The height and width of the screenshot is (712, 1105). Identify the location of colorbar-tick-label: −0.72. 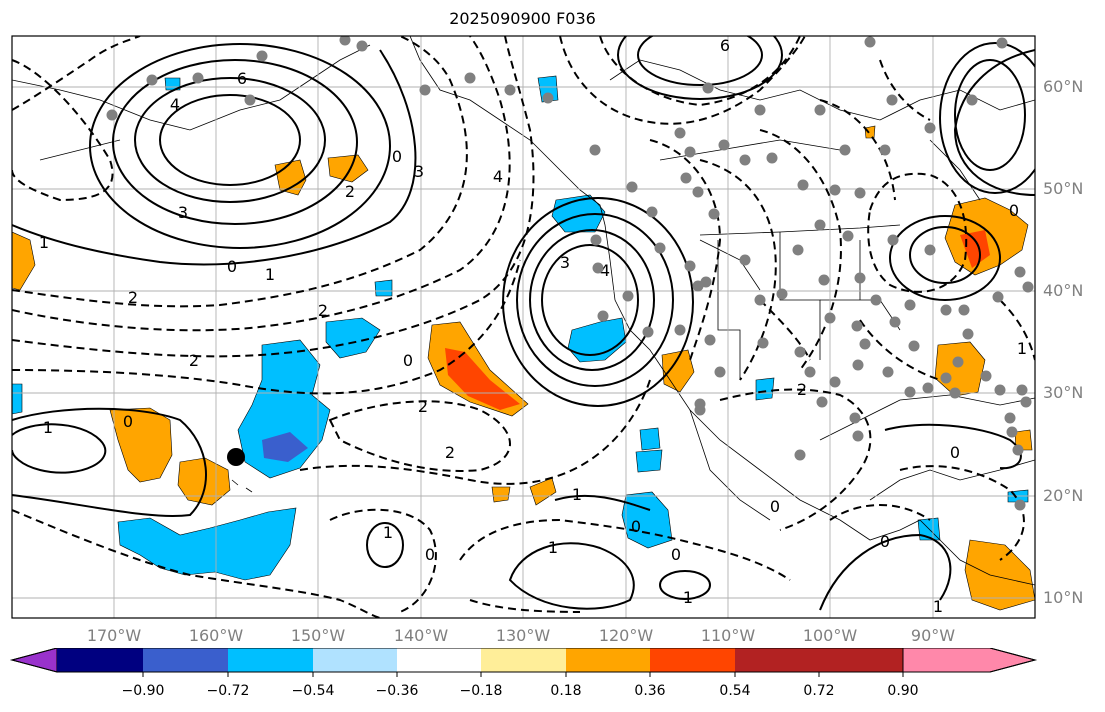
(228, 691).